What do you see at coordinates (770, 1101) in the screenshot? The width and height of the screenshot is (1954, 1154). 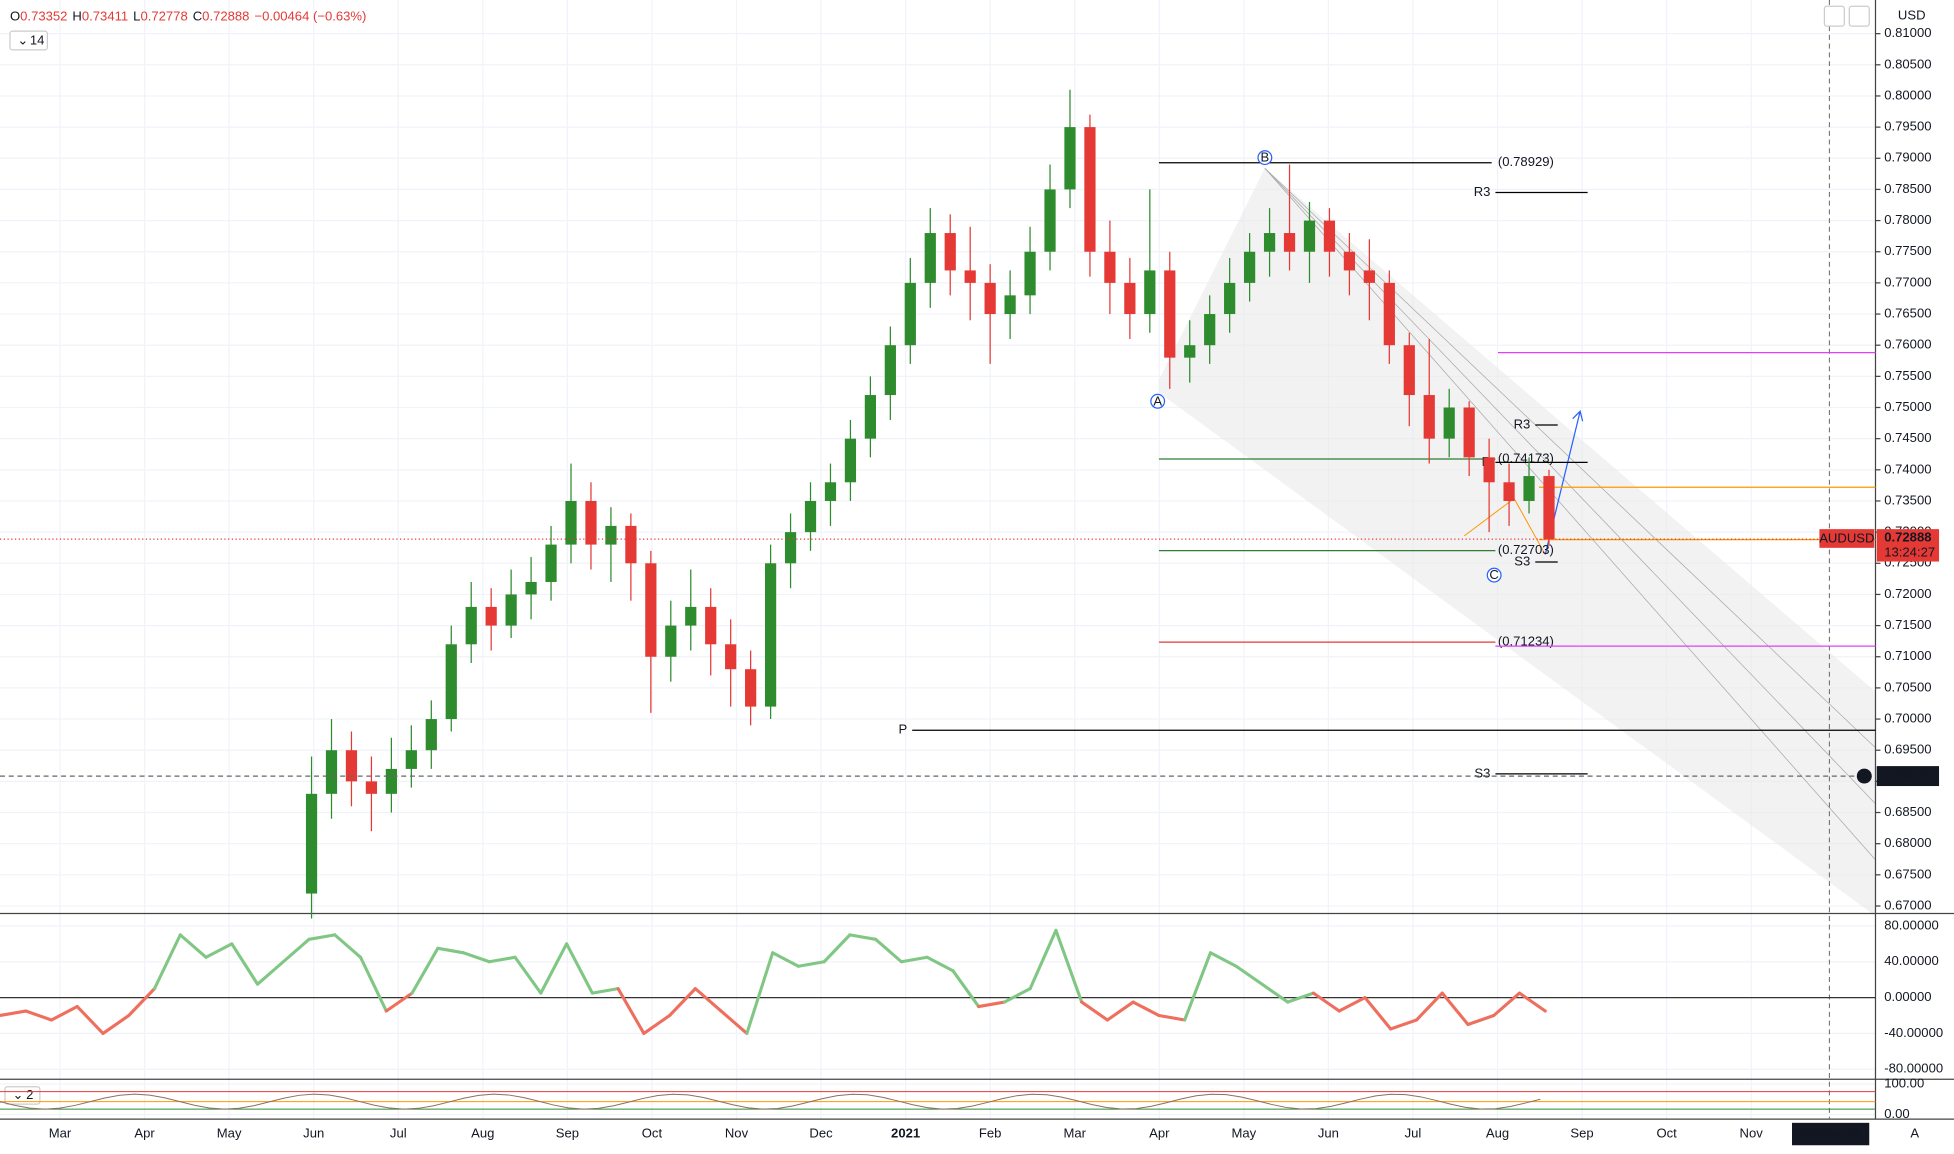 I see `indicator3-line` at bounding box center [770, 1101].